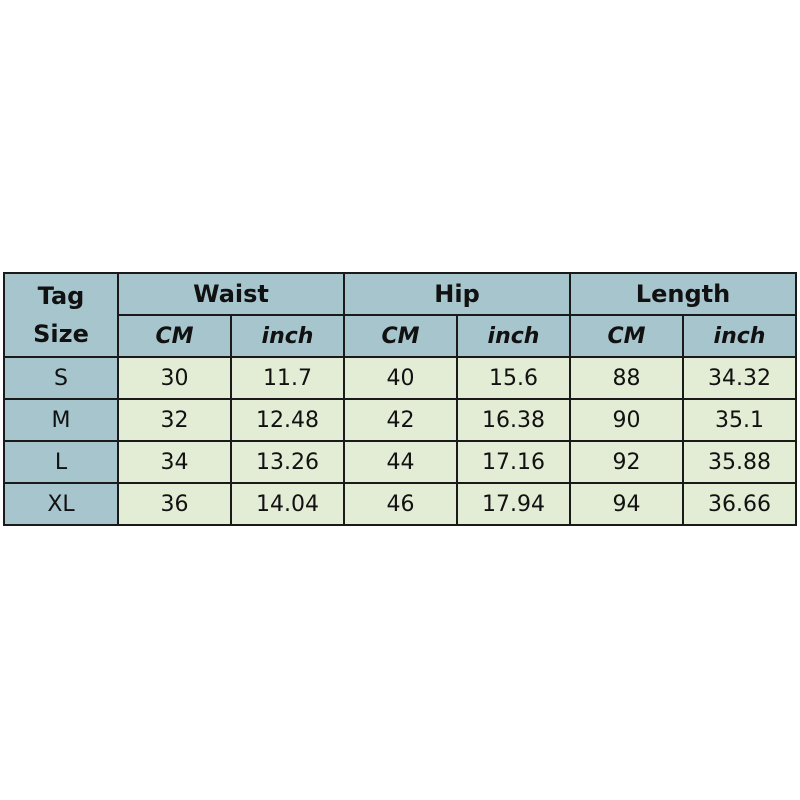 The width and height of the screenshot is (800, 800). I want to click on tag-label: Tag, so click(61, 296).